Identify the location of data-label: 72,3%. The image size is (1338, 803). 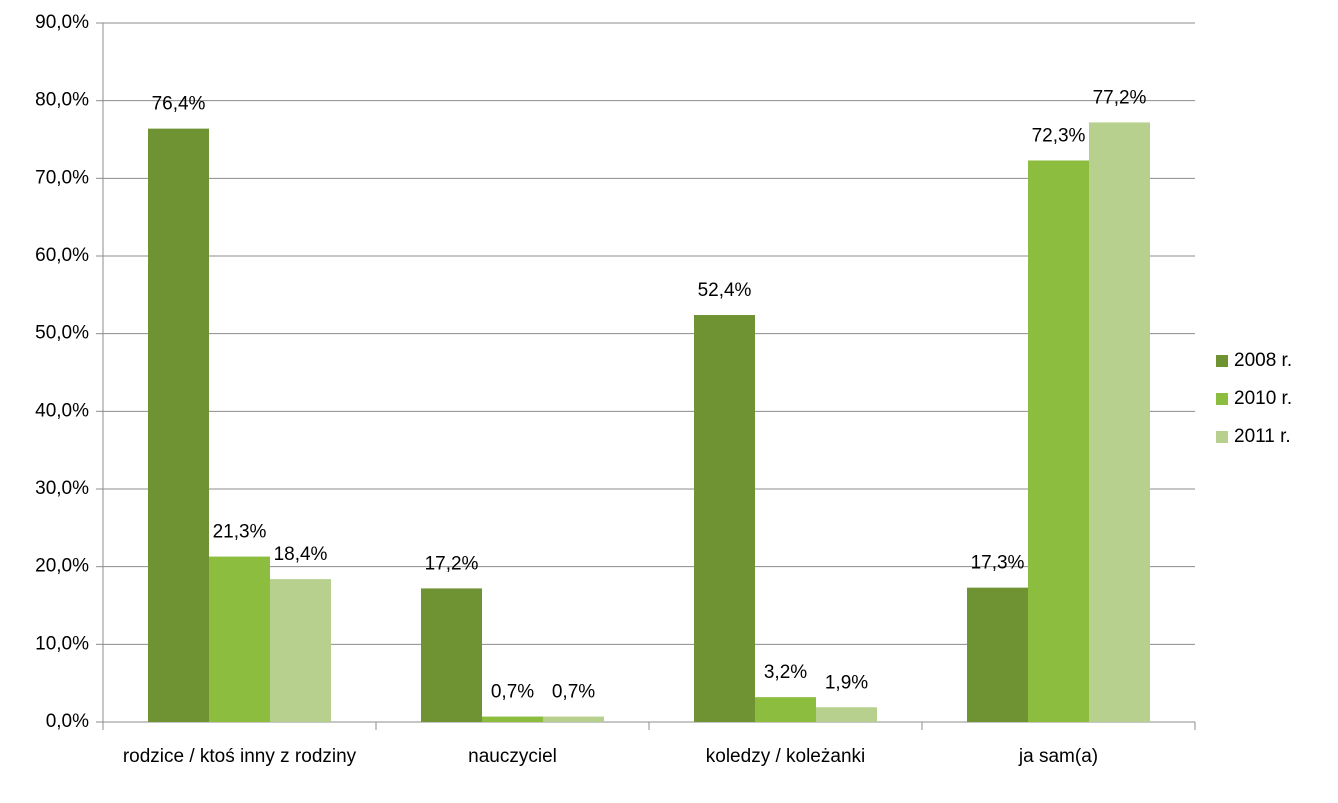
(1059, 135).